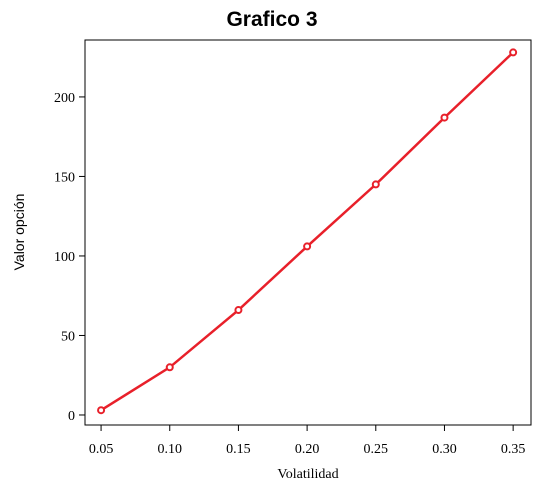  I want to click on x-tick-label: 0.20, so click(307, 449).